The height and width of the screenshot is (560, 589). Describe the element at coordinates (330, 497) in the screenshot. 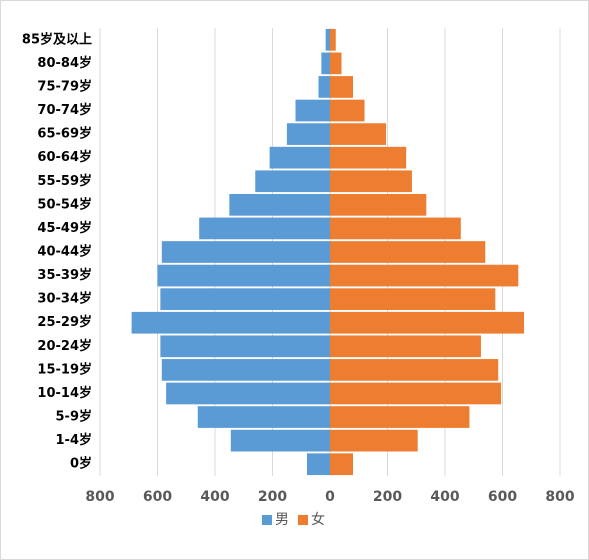

I see `x-tick-label: 0` at that location.